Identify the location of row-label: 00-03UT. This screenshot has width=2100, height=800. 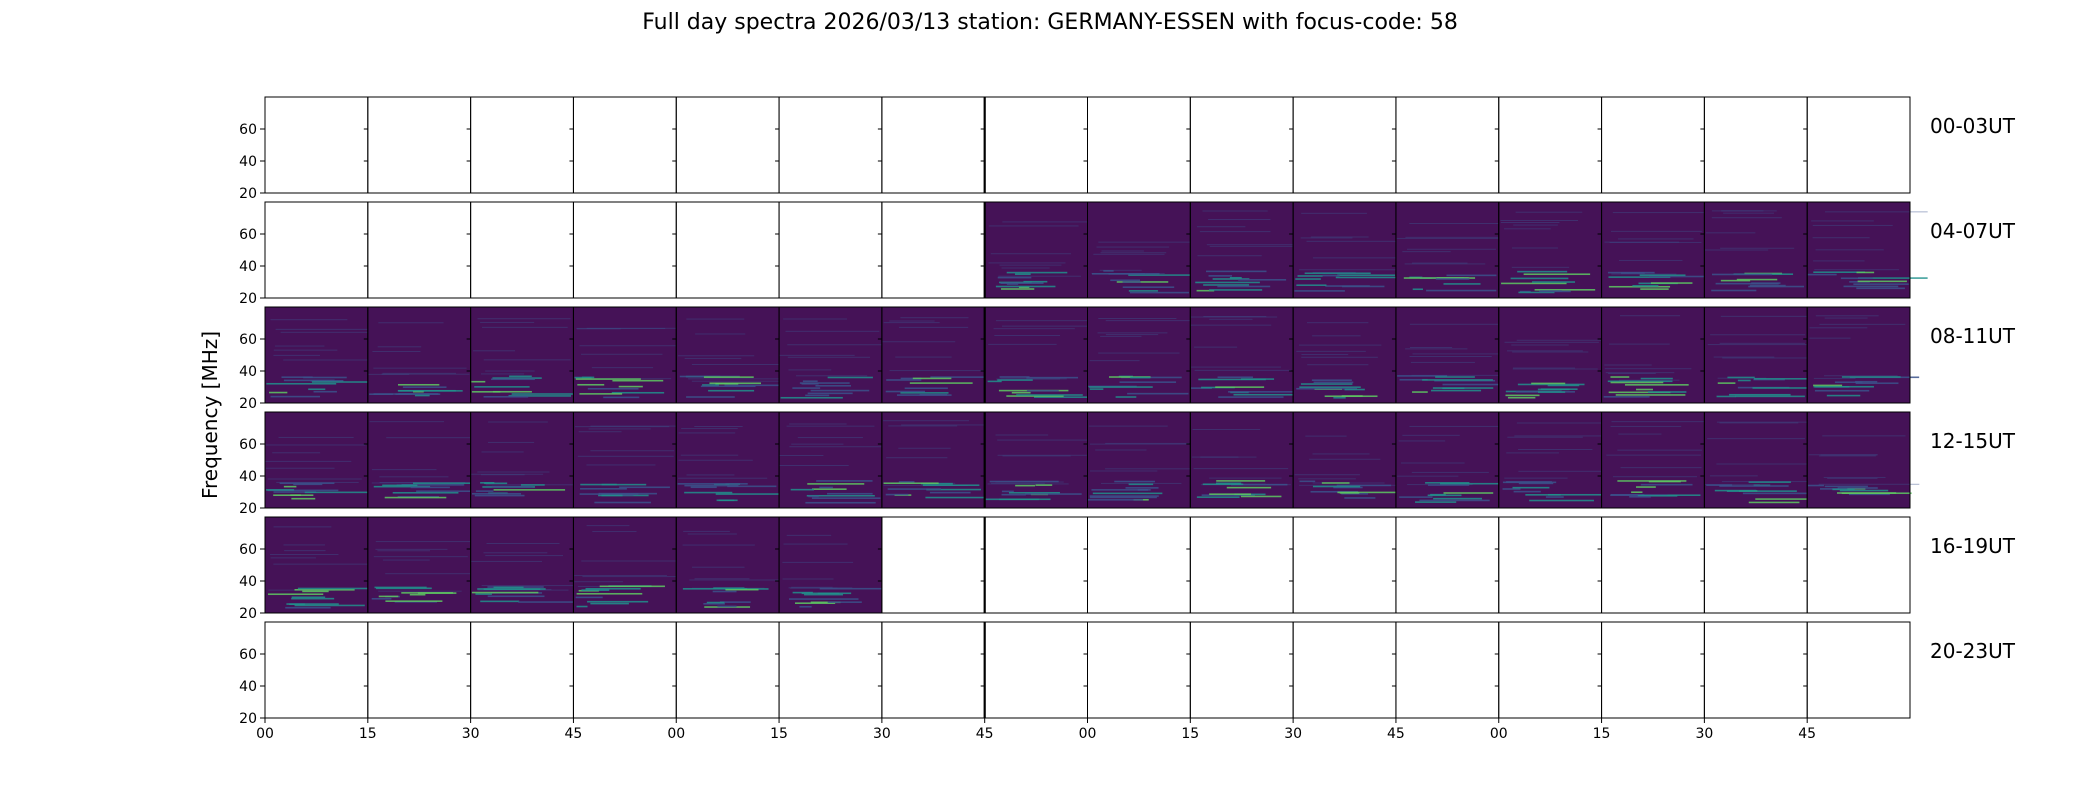
(1973, 126).